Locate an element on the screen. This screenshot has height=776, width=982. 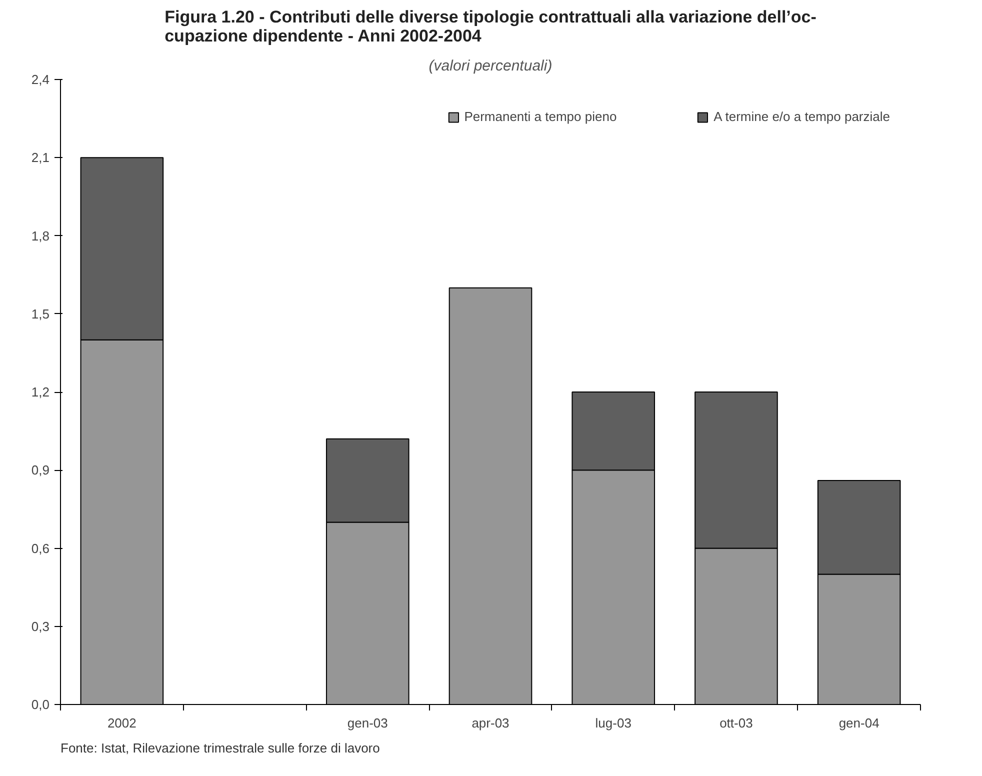
y-tick-label: 0,0 is located at coordinates (40, 704).